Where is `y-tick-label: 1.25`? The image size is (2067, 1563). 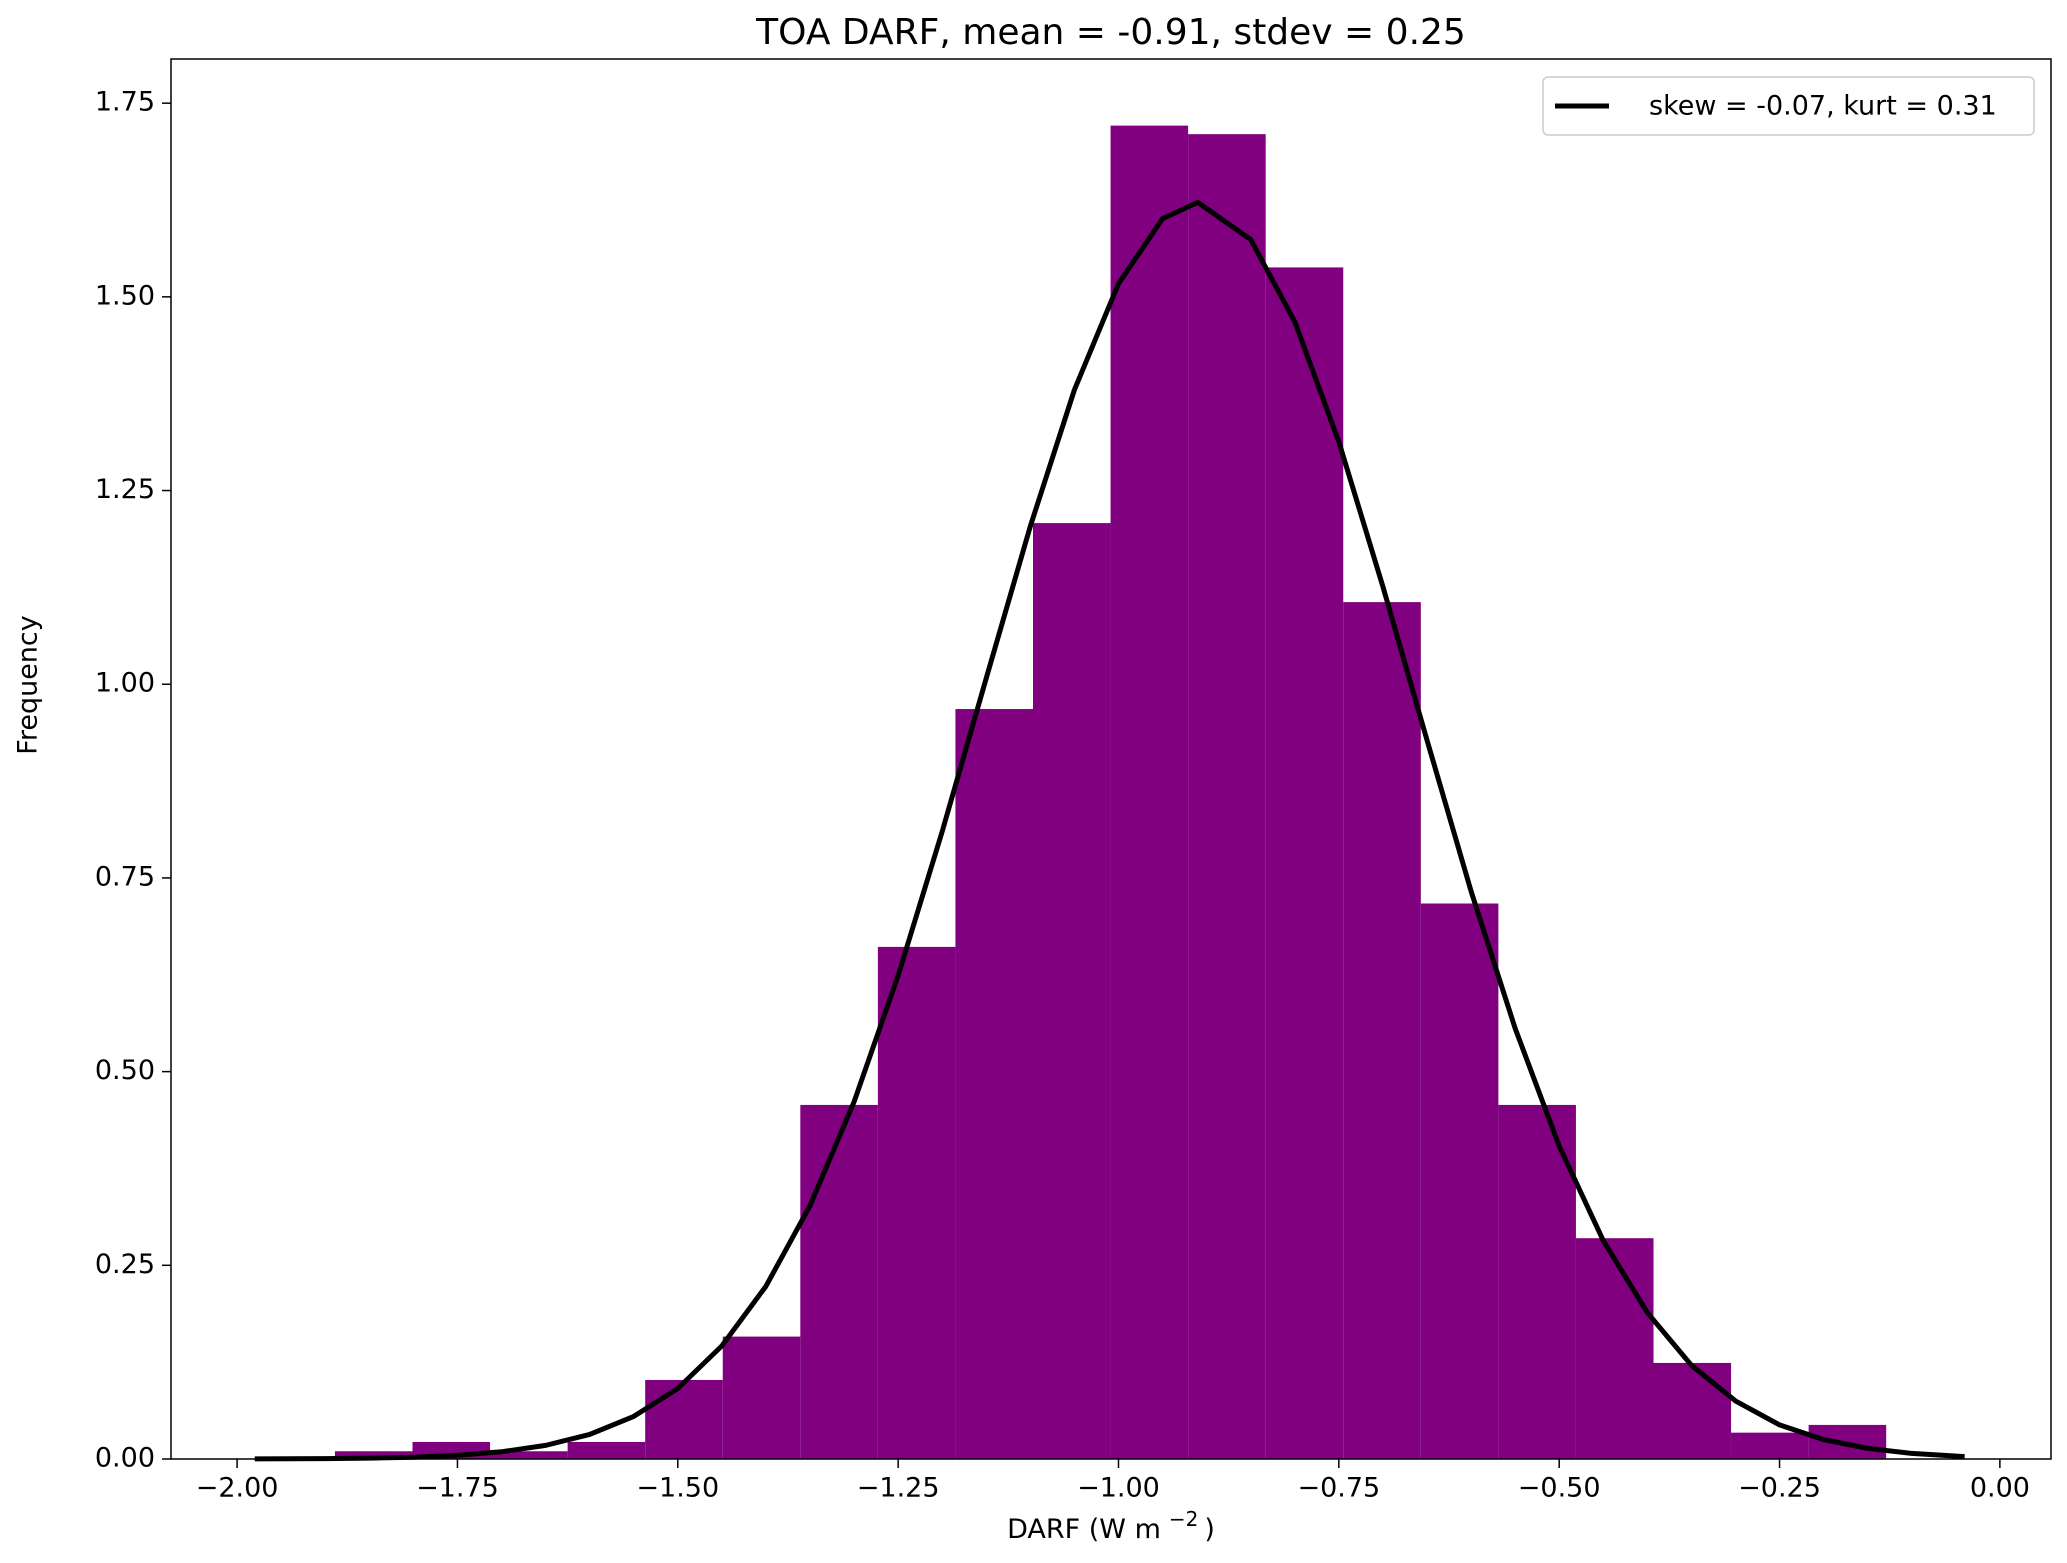 y-tick-label: 1.25 is located at coordinates (125, 489).